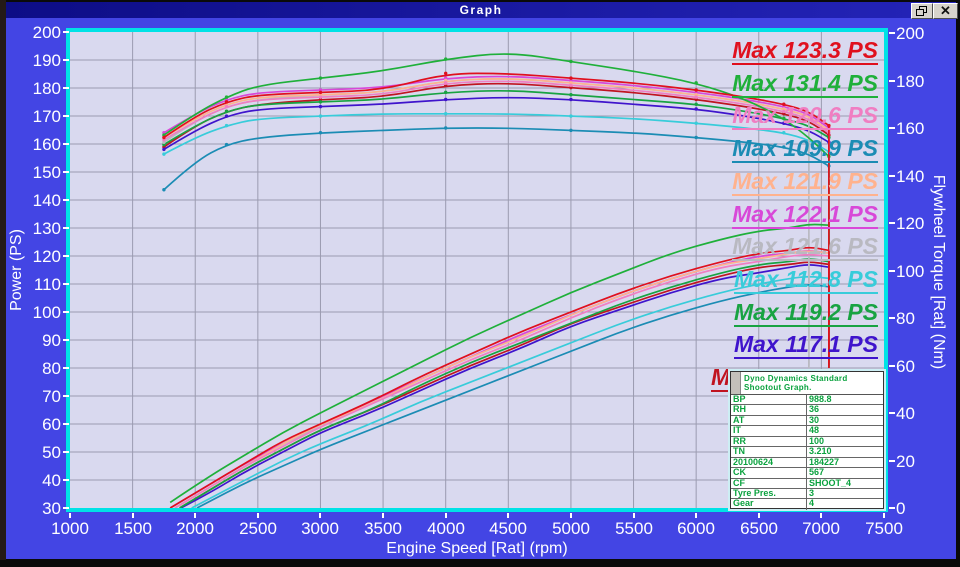  What do you see at coordinates (807, 494) in the screenshot?
I see `table-row: Tyre Pres. 3` at bounding box center [807, 494].